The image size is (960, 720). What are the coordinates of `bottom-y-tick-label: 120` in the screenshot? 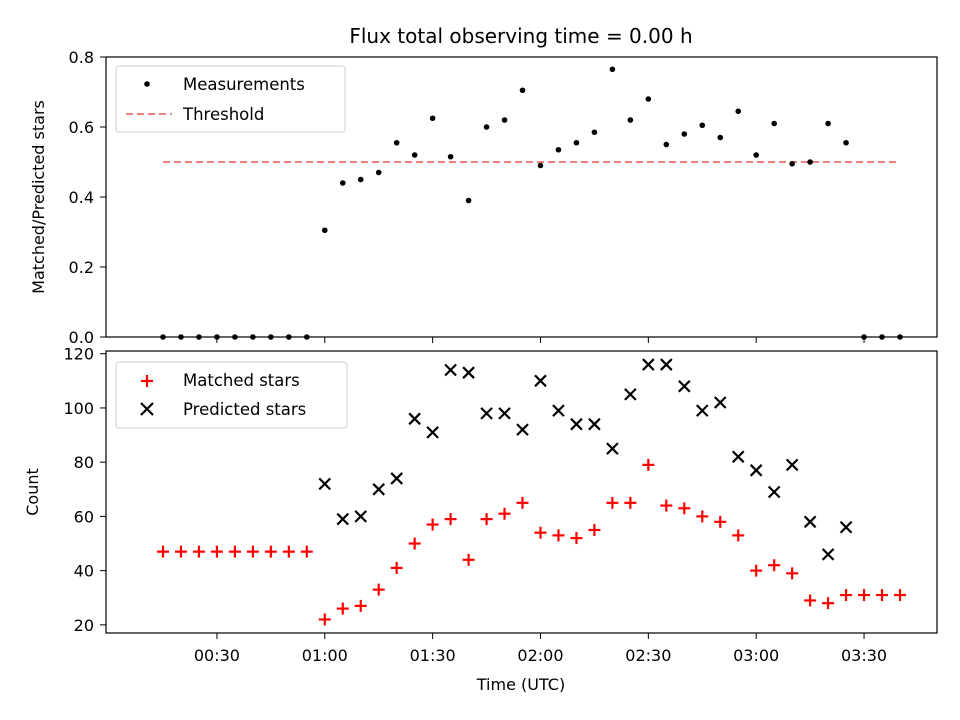 It's located at (78, 354).